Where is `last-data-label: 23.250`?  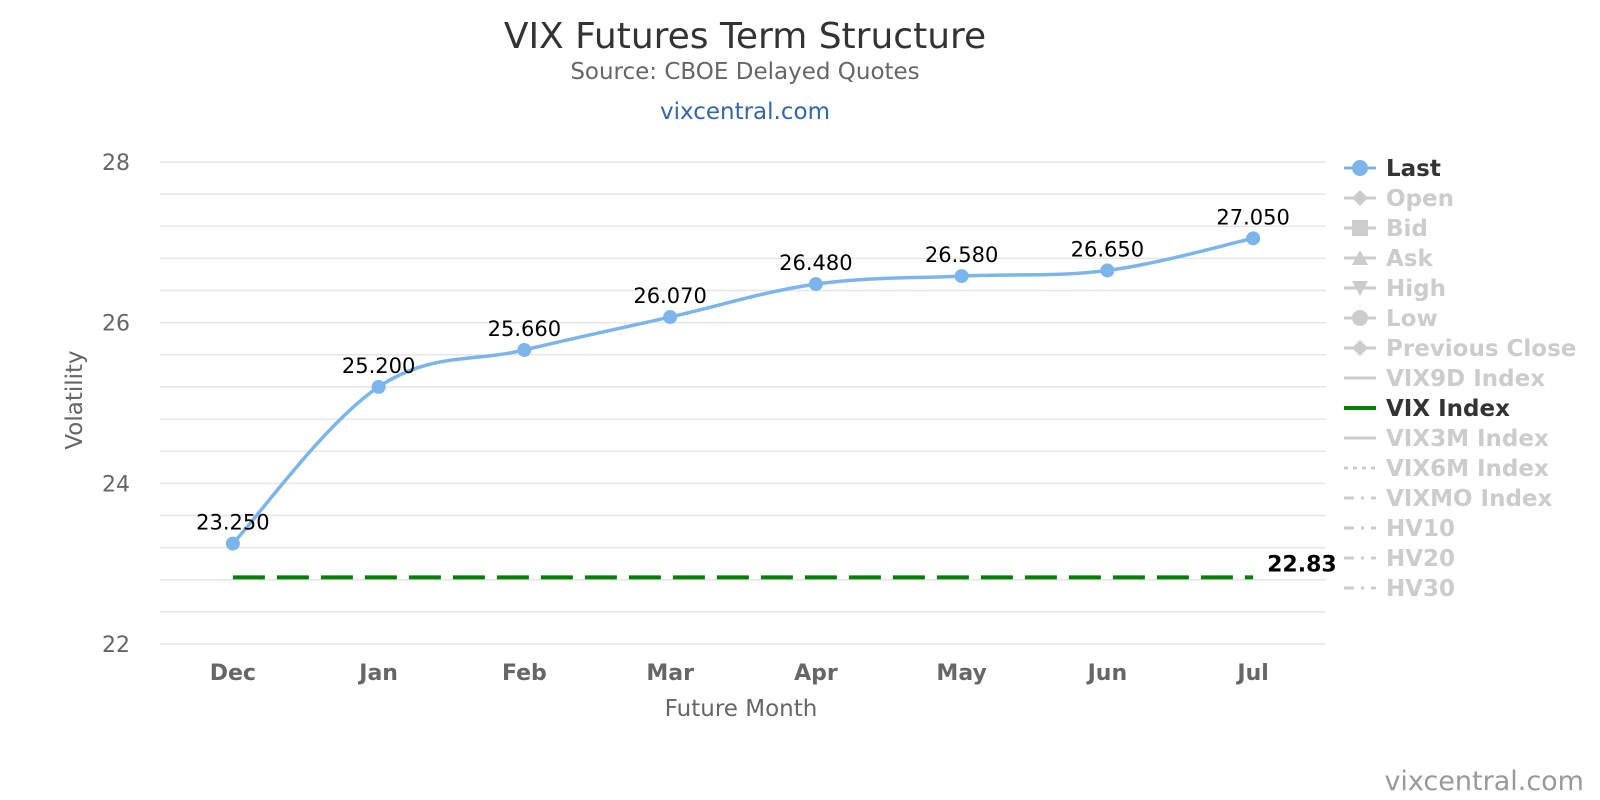 last-data-label: 23.250 is located at coordinates (232, 523).